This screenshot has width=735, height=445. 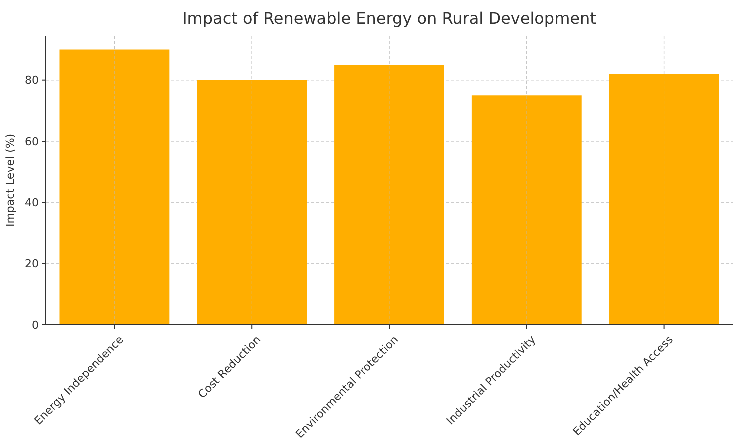 I want to click on y-tick-label: 80, so click(x=32, y=81).